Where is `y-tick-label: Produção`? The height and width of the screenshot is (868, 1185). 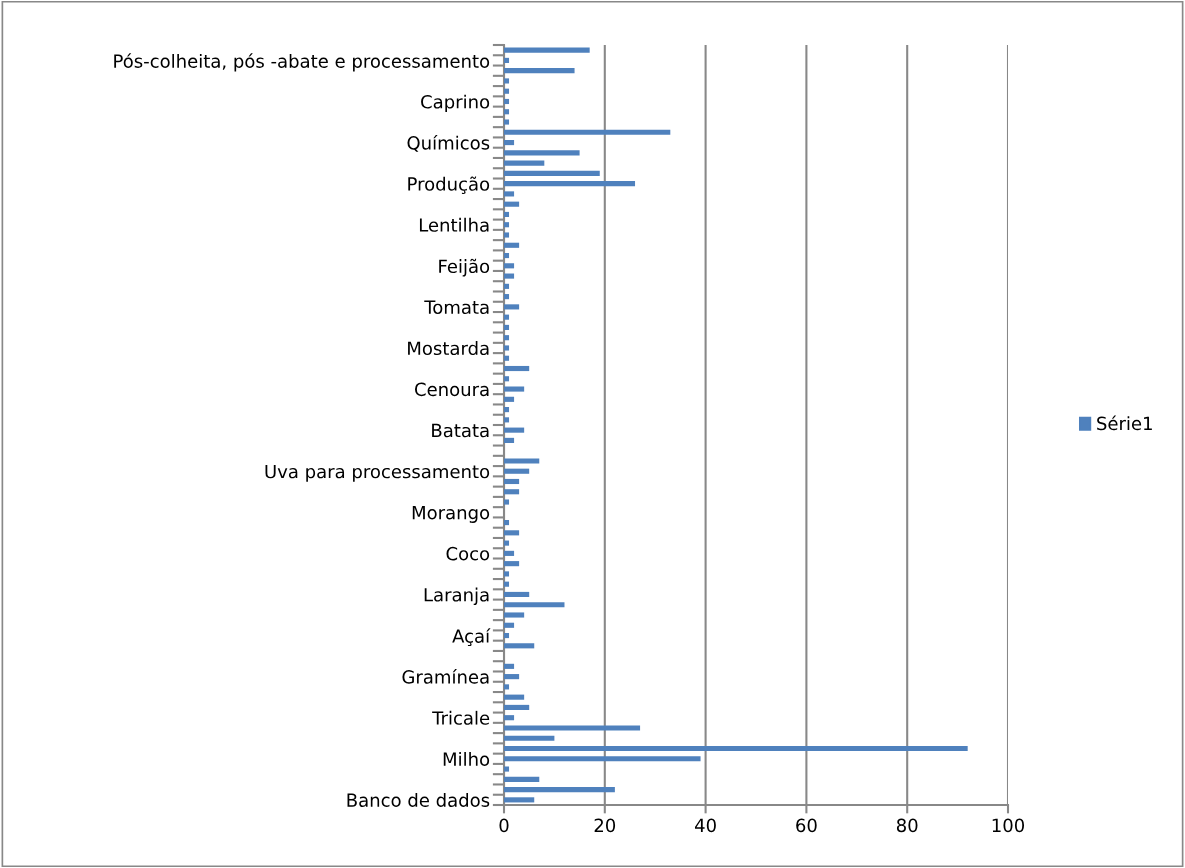
y-tick-label: Produção is located at coordinates (449, 185).